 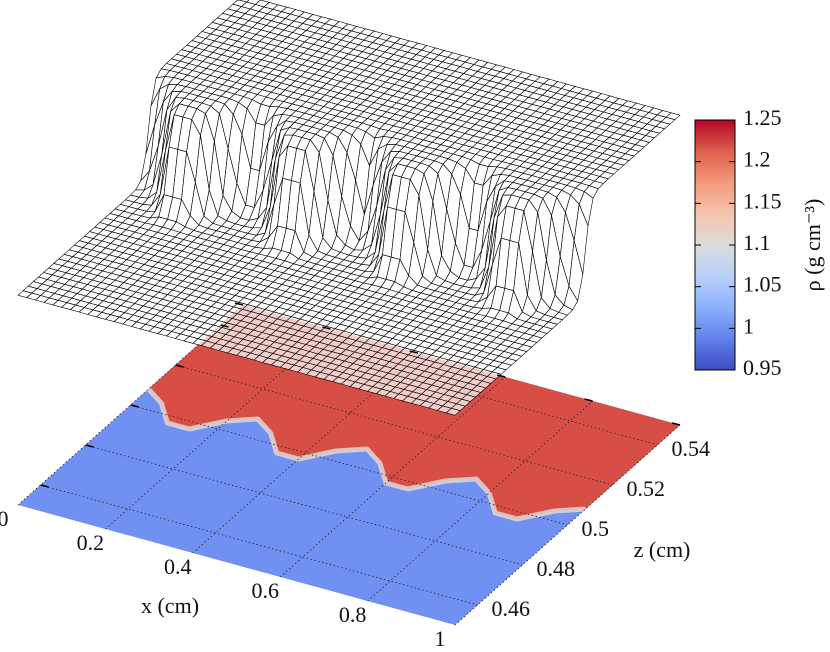 What do you see at coordinates (353, 614) in the screenshot?
I see `x-tick-label: 0.8` at bounding box center [353, 614].